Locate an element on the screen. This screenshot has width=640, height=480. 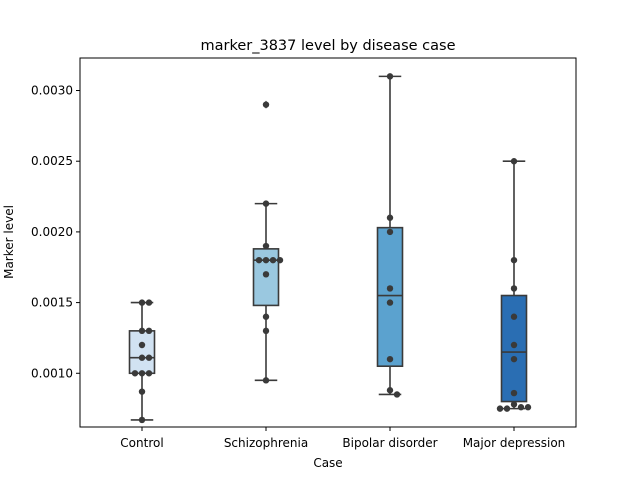
x-tick-label: Schizophrenia is located at coordinates (266, 443).